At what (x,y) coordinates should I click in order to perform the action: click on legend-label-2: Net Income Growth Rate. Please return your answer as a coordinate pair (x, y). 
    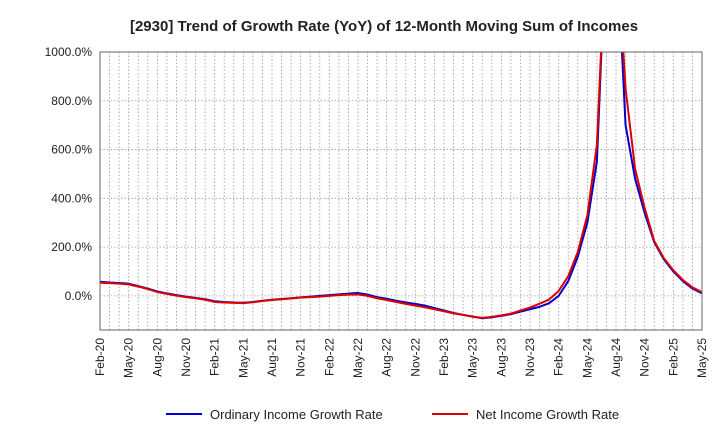
    Looking at the image, I should click on (547, 414).